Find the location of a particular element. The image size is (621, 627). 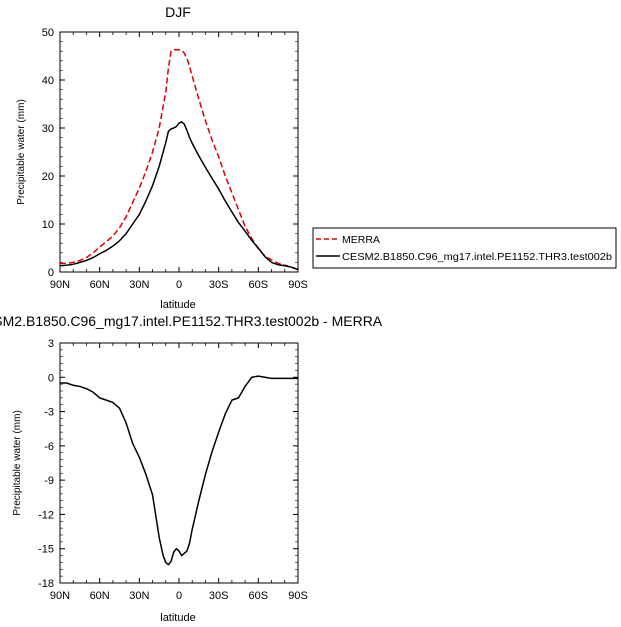

legend-box is located at coordinates (464, 248).